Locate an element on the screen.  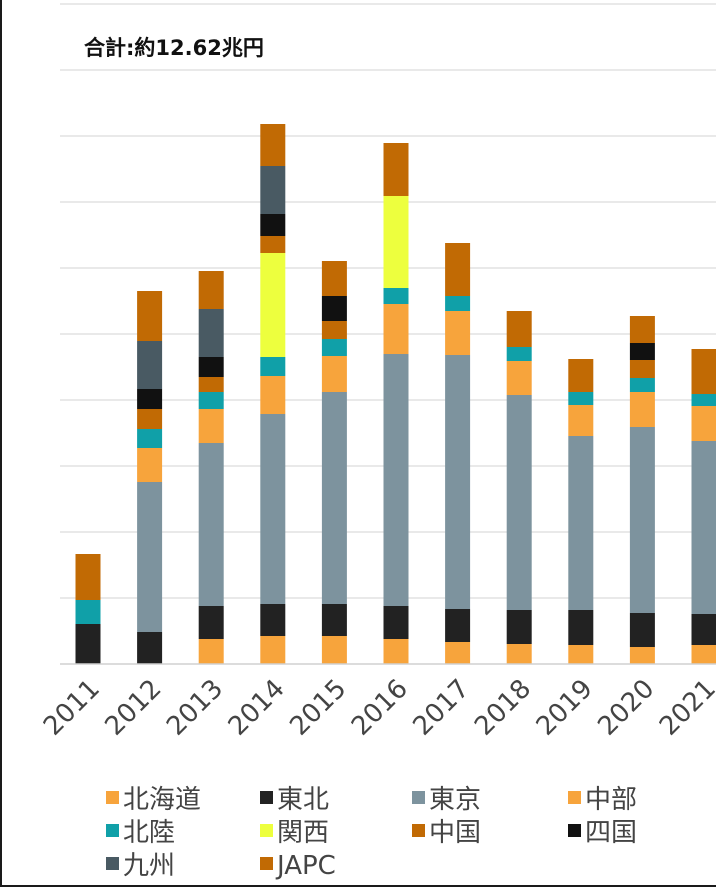
bar-stack-2011 is located at coordinates (88, 609).